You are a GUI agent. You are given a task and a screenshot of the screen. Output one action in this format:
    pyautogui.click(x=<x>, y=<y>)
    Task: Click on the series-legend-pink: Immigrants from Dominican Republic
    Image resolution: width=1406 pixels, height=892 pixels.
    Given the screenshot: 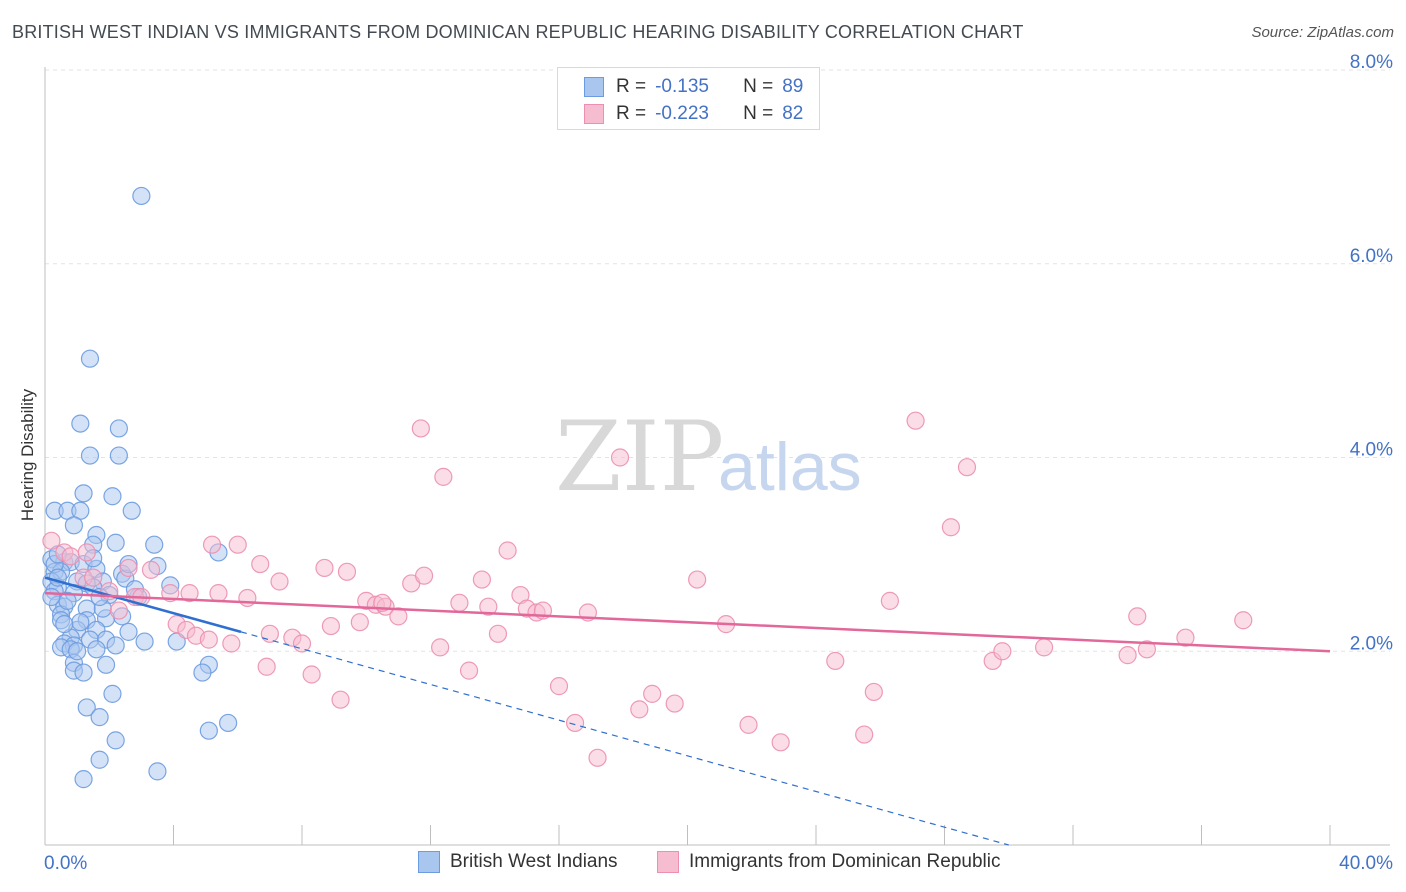 What is the action you would take?
    pyautogui.click(x=829, y=862)
    